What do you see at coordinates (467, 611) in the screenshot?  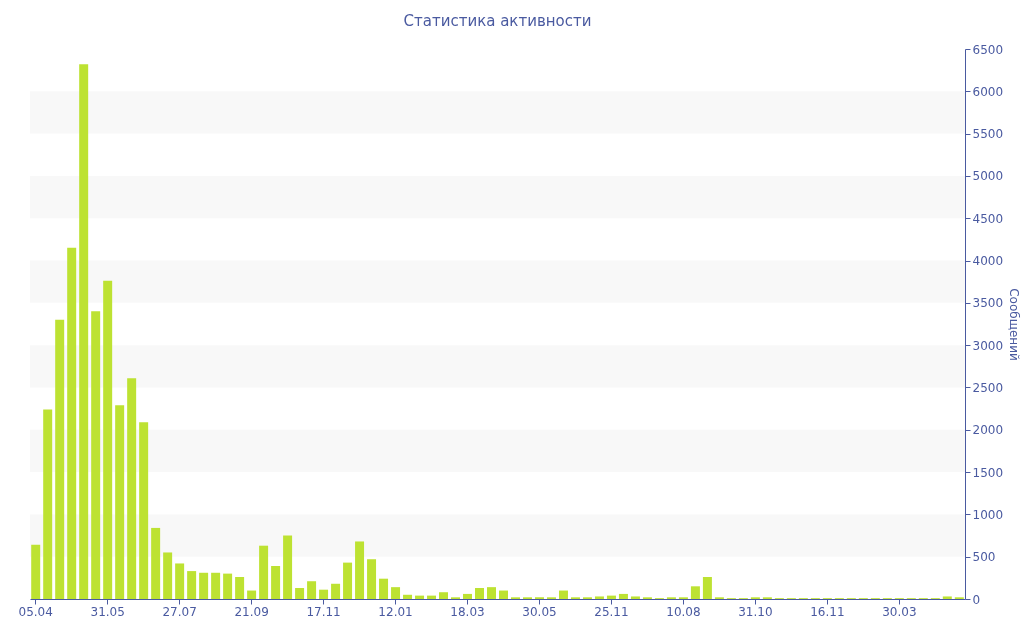 I see `x-tick-label: 18.03` at bounding box center [467, 611].